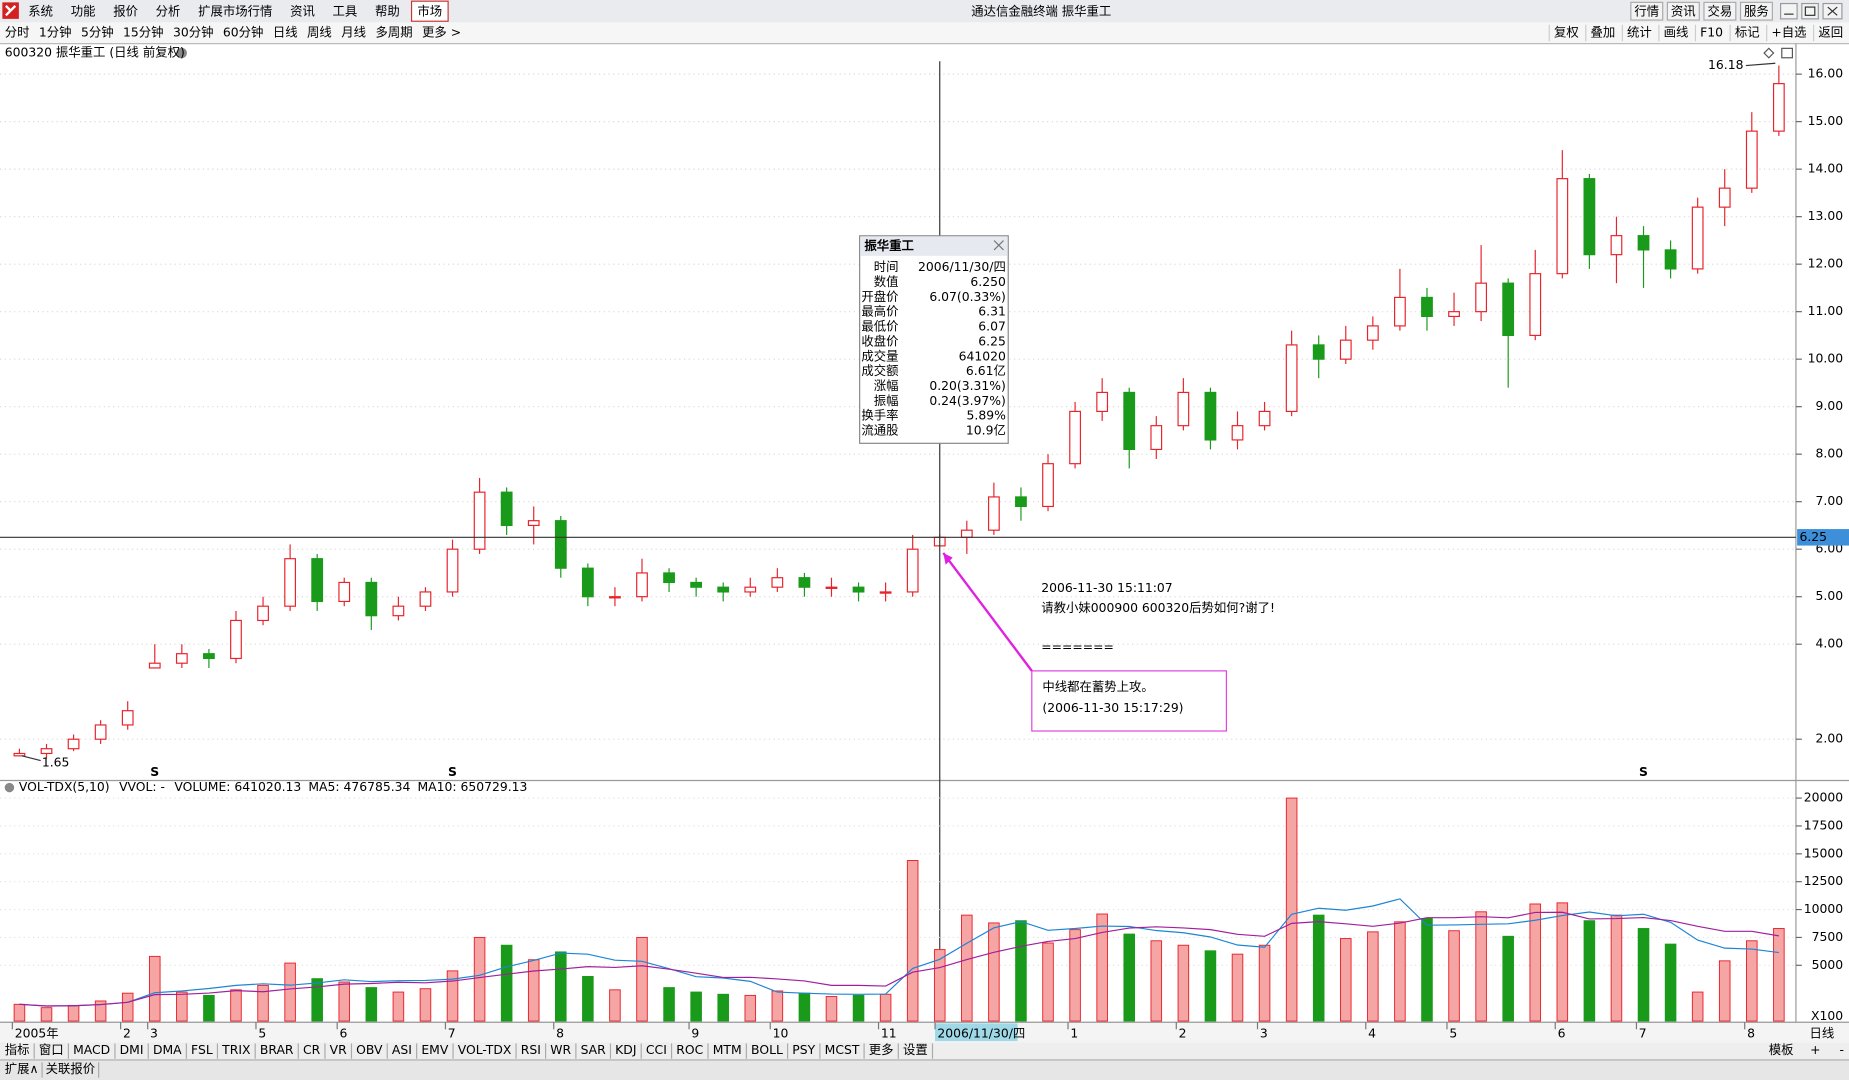  I want to click on indicator-tab: MACD, so click(91, 1050).